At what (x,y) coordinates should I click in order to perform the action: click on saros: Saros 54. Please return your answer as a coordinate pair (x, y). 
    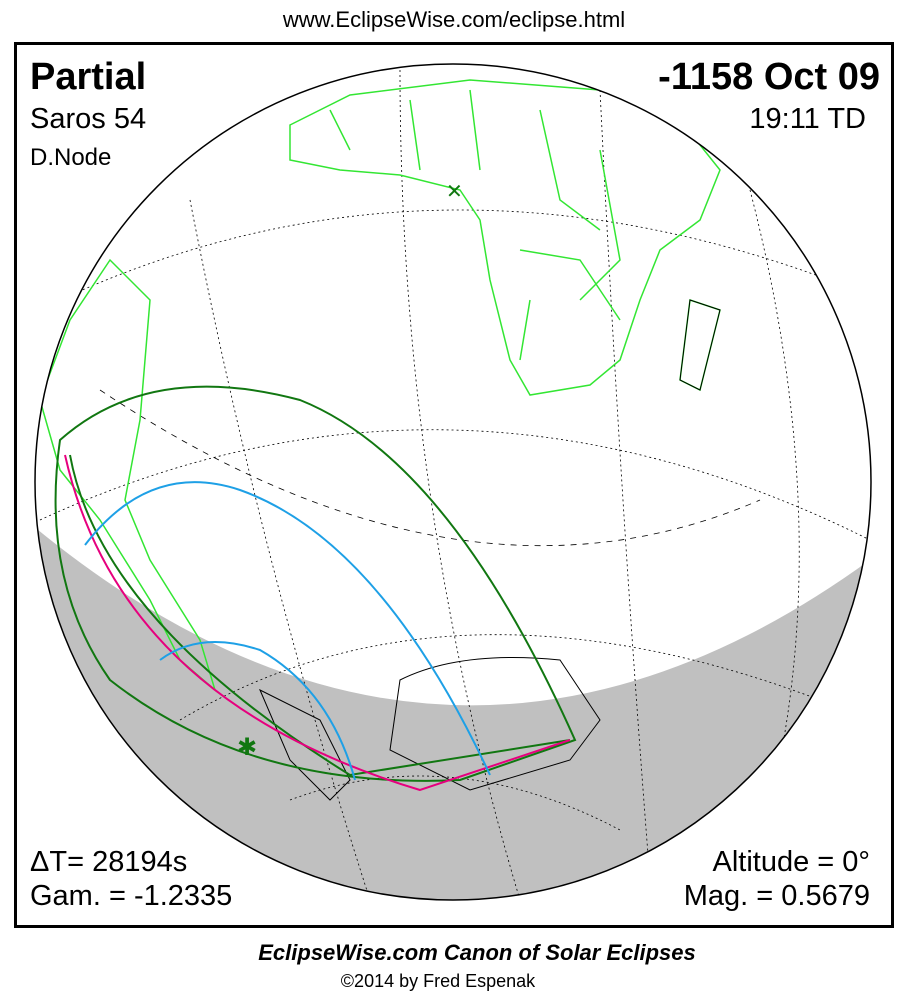
    Looking at the image, I should click on (88, 119).